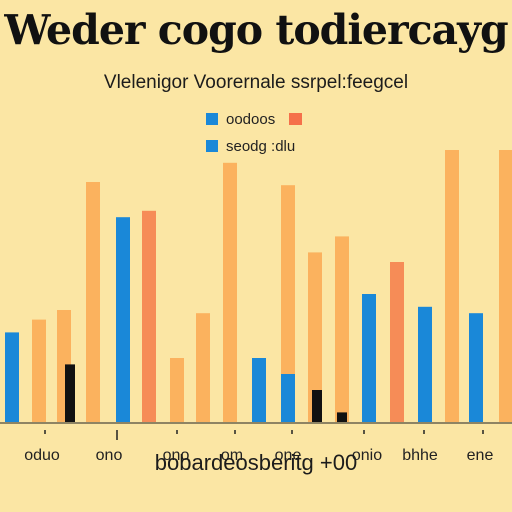  I want to click on x-tick-label-1: ono, so click(109, 455).